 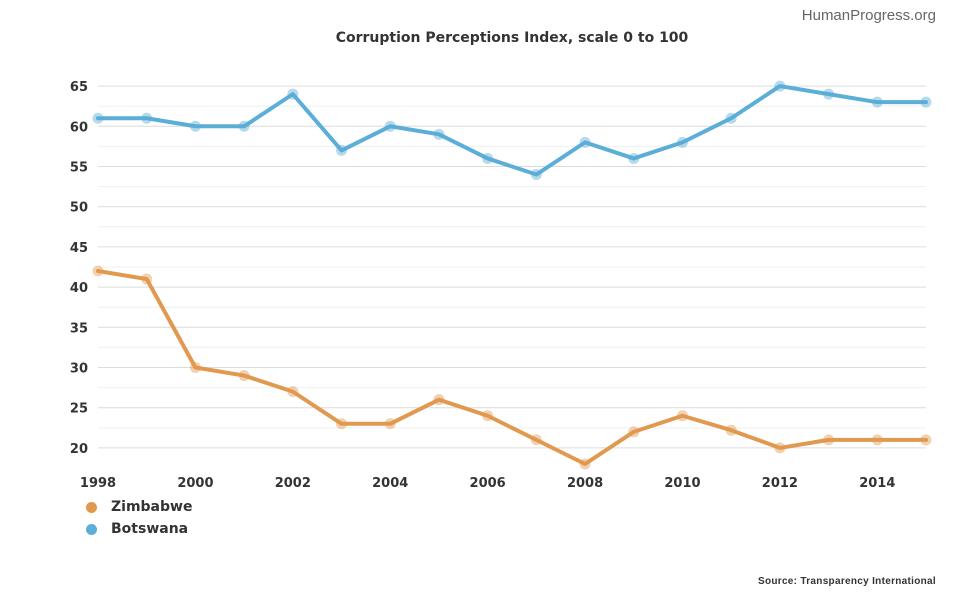 What do you see at coordinates (79, 328) in the screenshot?
I see `y-tick-label: 35` at bounding box center [79, 328].